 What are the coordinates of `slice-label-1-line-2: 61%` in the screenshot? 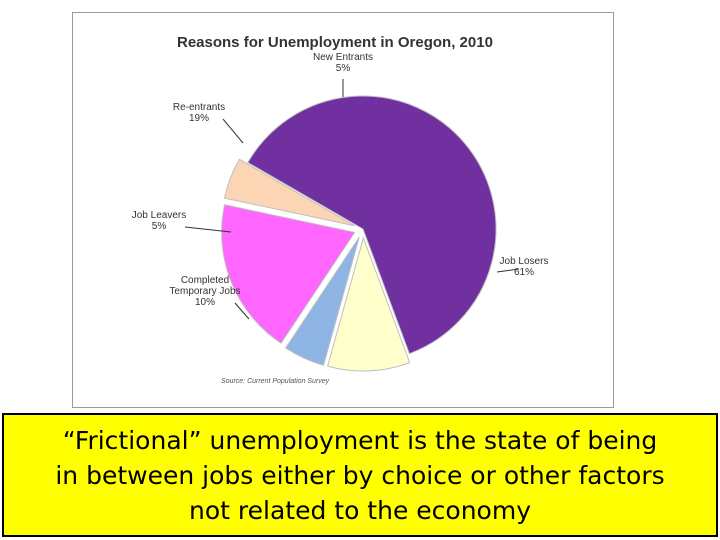 It's located at (524, 272).